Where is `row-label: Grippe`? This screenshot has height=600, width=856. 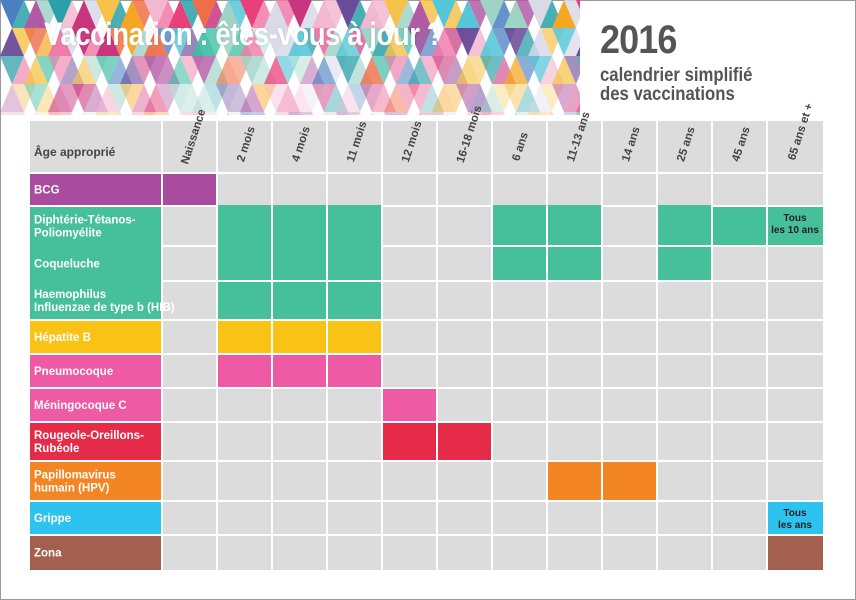 row-label: Grippe is located at coordinates (52, 519).